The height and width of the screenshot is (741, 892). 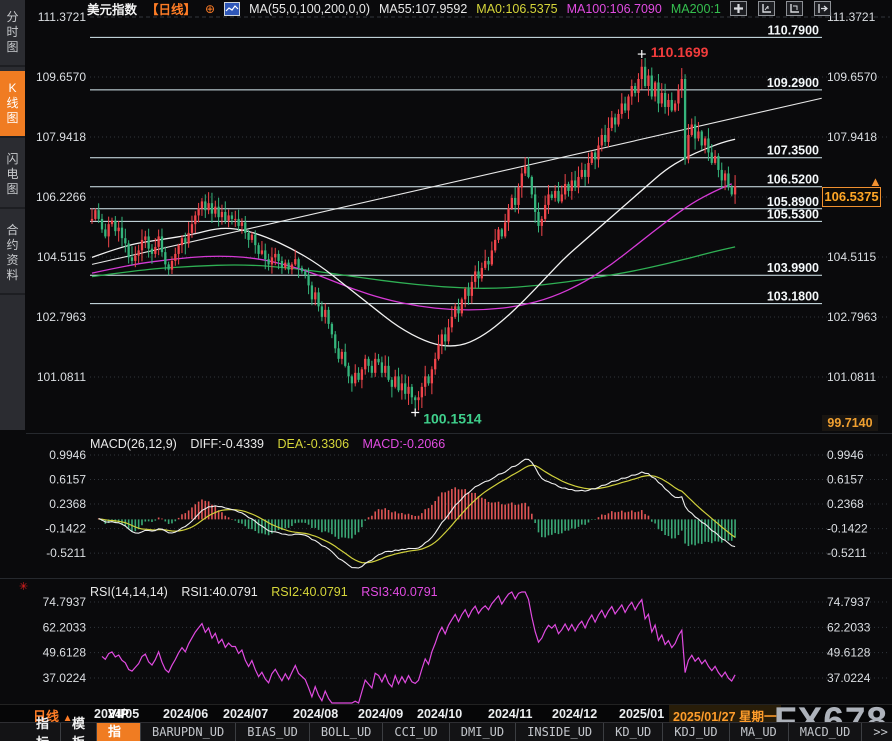 I want to click on macd-axis-label-right: 0.6157, so click(x=845, y=480).